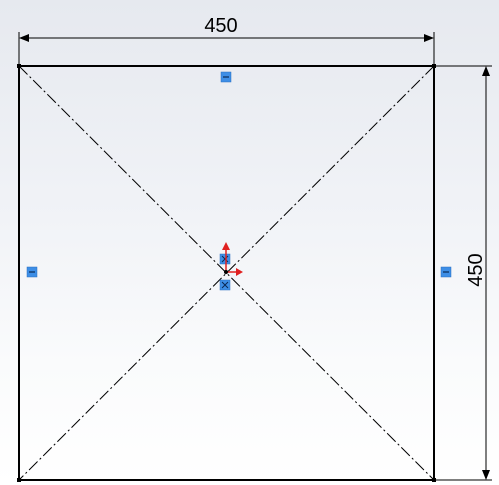  Describe the element at coordinates (220, 26) in the screenshot. I see `dimension-value-horizontal: 450` at that location.